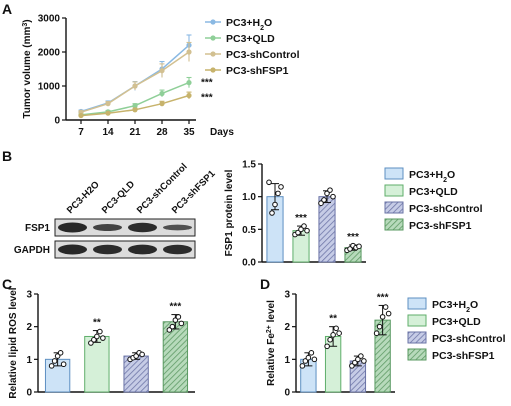 The image size is (511, 406). Describe the element at coordinates (108, 132) in the screenshot. I see `x-tick-label: 14` at that location.